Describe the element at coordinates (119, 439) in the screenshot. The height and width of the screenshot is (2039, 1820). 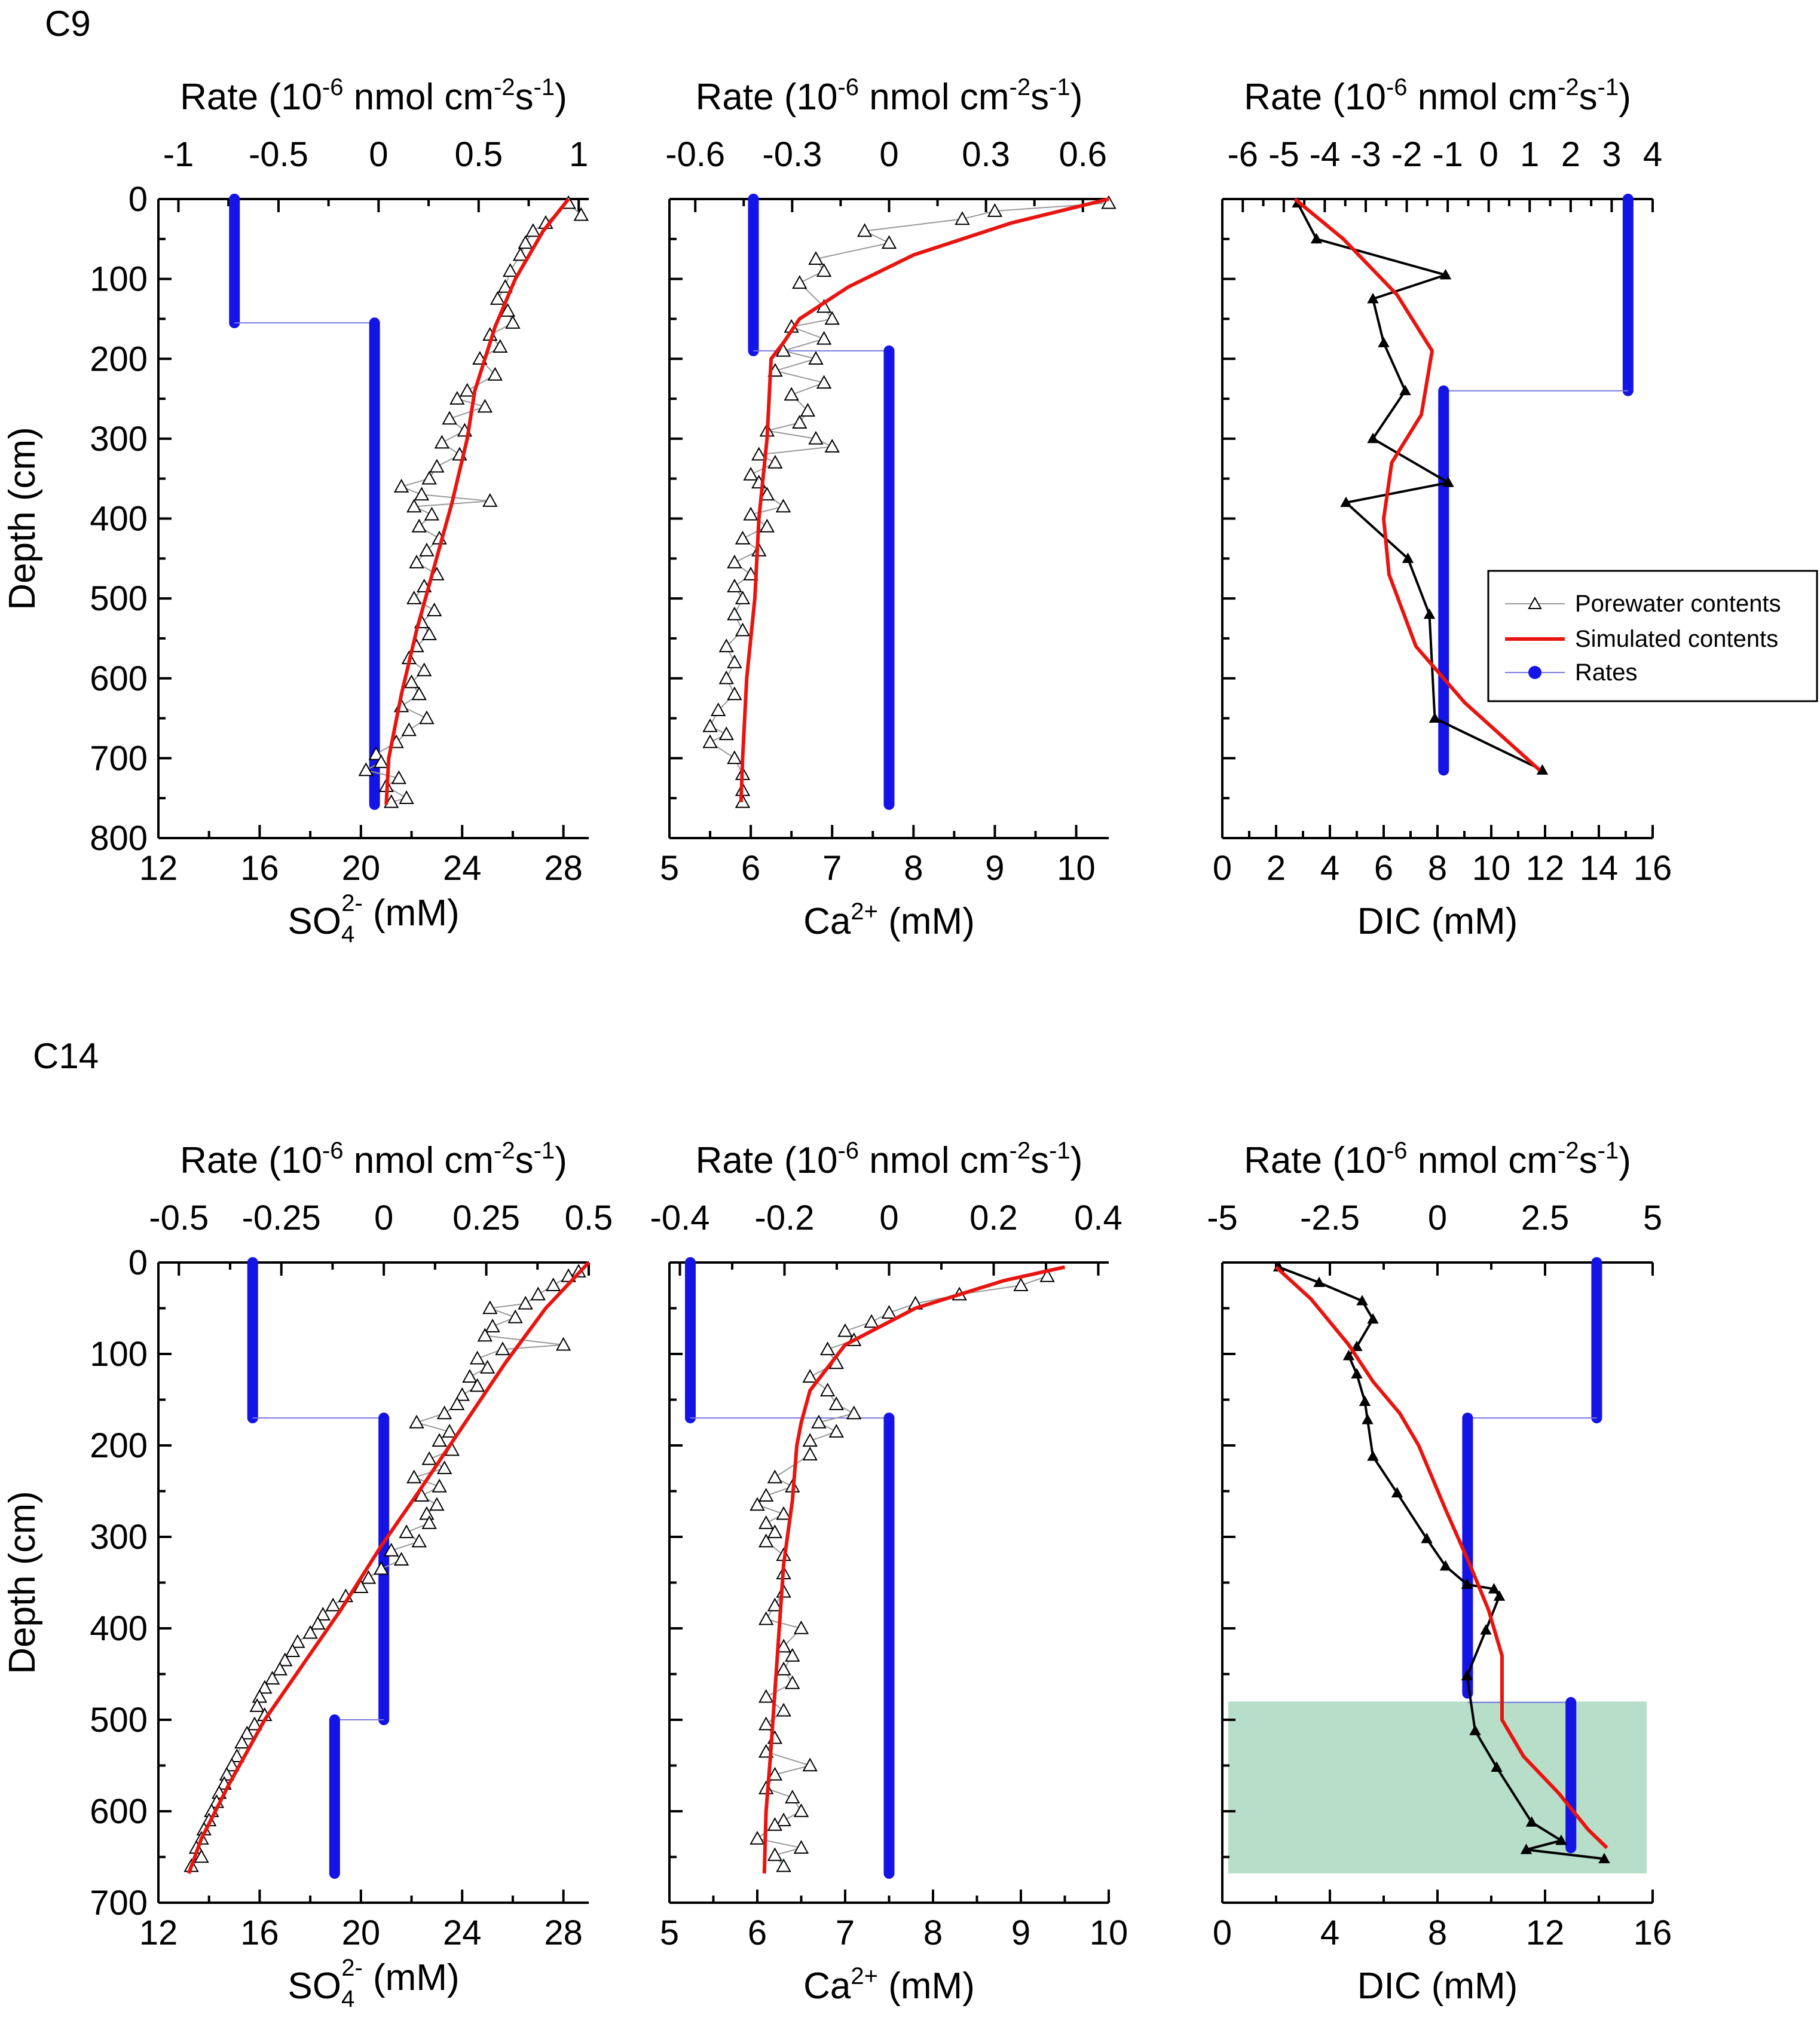
I see `y-tick-label: 300` at that location.